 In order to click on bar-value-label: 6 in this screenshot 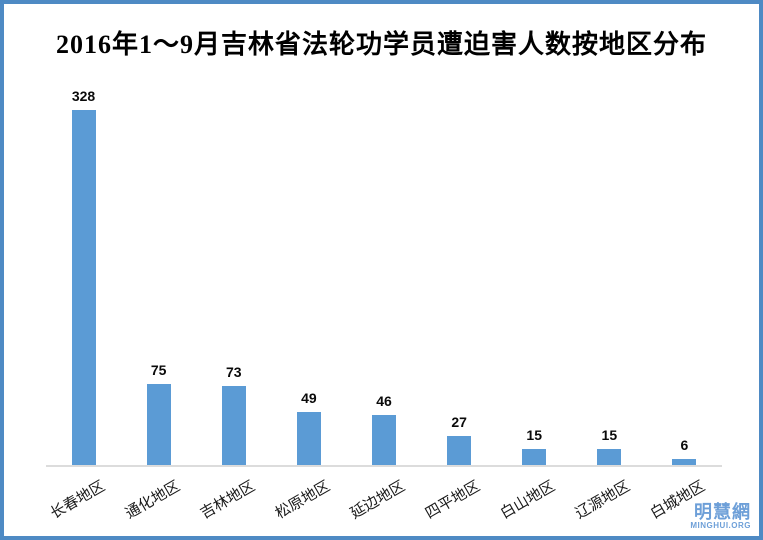, I will do `click(684, 445)`.